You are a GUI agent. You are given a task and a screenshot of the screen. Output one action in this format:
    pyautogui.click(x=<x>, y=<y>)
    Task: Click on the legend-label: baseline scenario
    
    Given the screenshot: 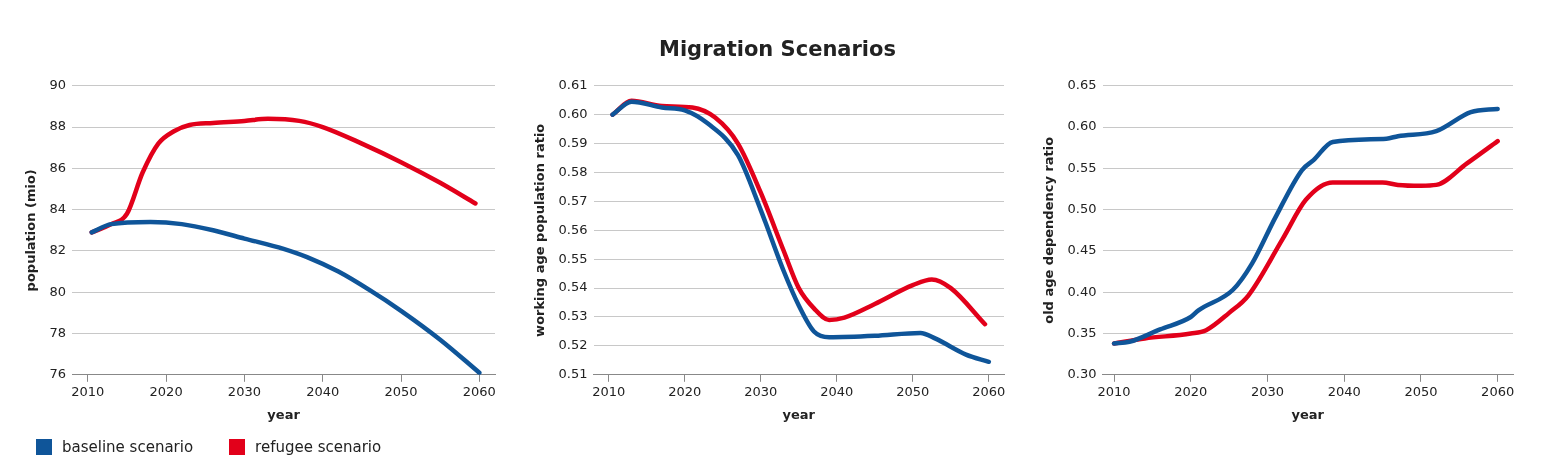 What is the action you would take?
    pyautogui.click(x=128, y=447)
    